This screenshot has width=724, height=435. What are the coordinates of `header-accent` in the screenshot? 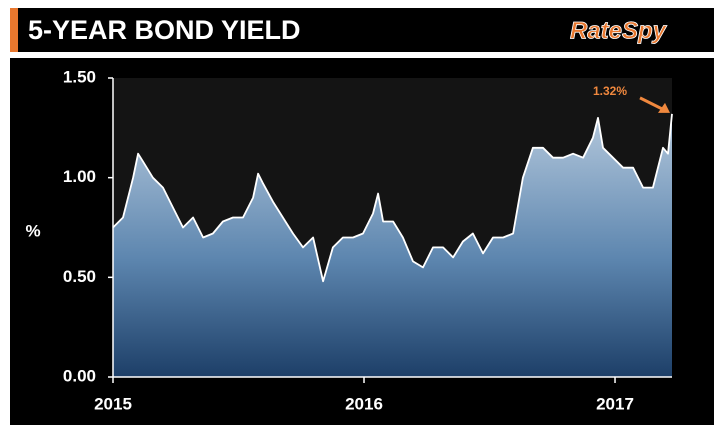 It's located at (14, 30).